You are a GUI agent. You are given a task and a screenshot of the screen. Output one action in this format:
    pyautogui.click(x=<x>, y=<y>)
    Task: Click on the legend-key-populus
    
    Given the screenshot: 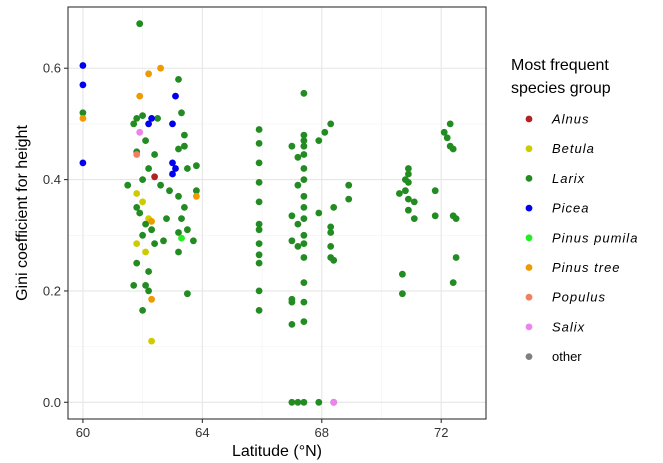 What is the action you would take?
    pyautogui.click(x=529, y=297)
    